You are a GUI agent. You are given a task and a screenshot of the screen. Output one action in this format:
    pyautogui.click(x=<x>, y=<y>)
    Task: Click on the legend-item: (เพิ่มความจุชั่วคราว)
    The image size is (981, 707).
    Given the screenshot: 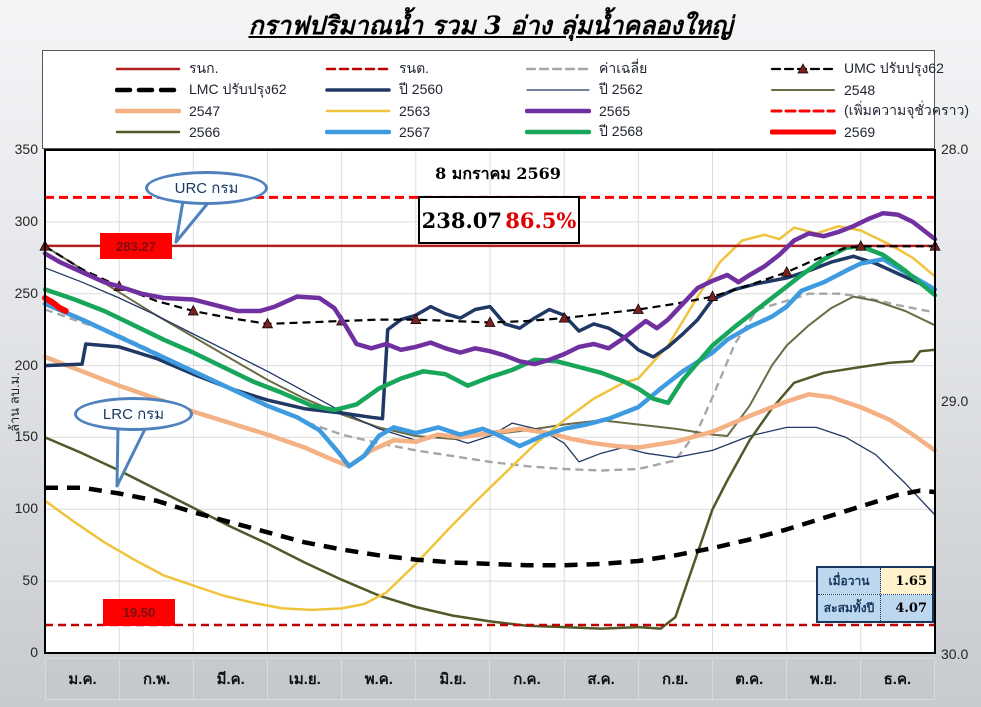 What is the action you would take?
    pyautogui.click(x=869, y=111)
    